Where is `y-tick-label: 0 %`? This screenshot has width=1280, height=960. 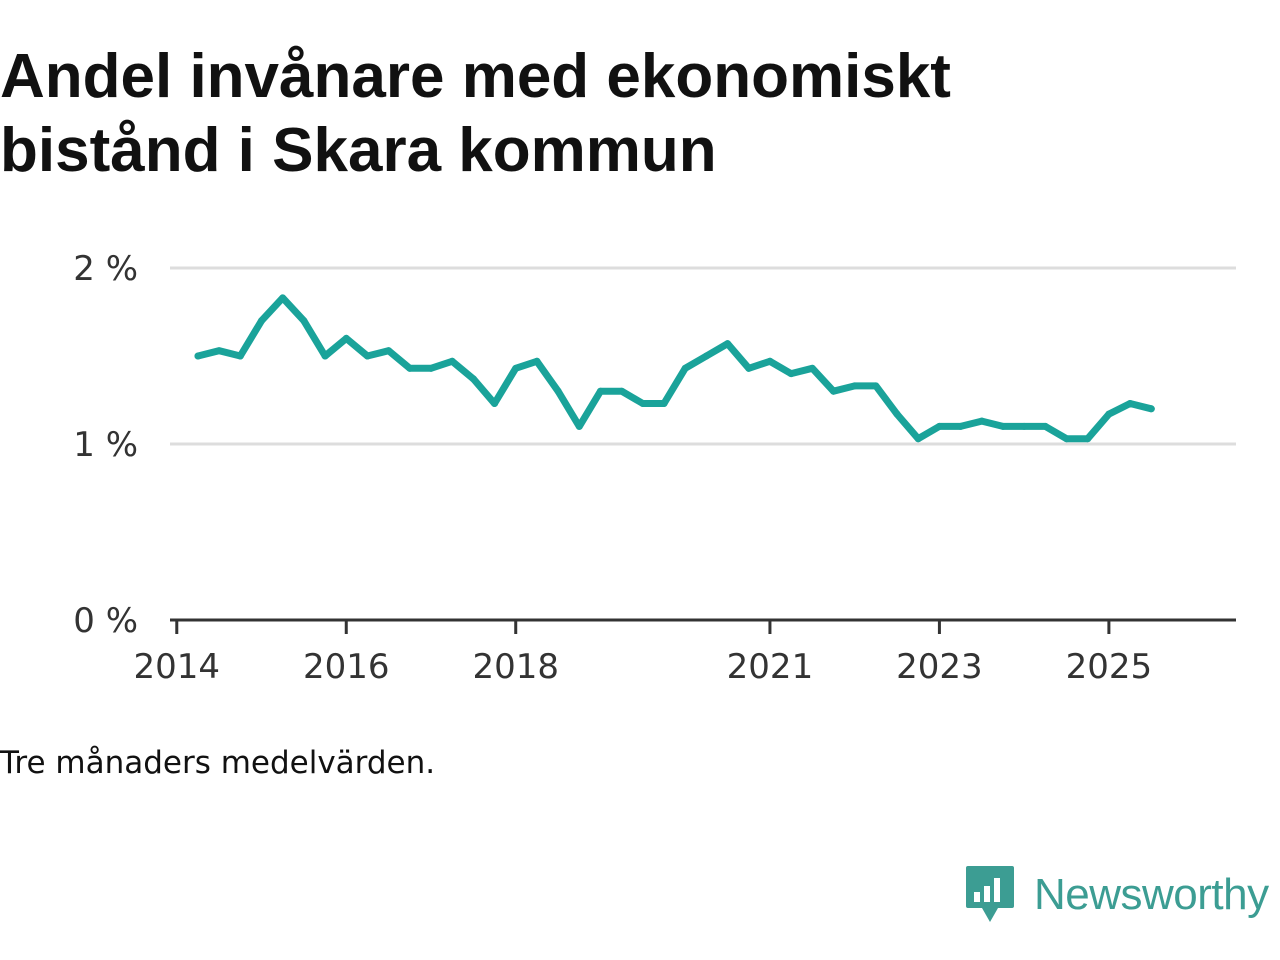
y-tick-label: 0 % is located at coordinates (105, 621).